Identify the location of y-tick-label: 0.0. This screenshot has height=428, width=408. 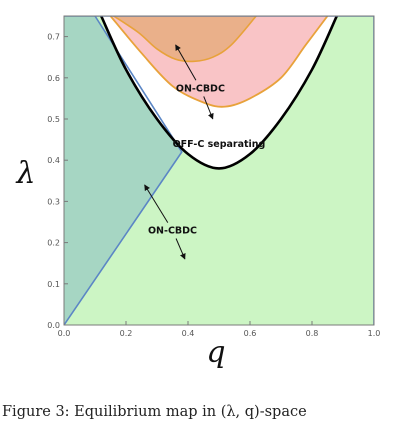
(53, 325).